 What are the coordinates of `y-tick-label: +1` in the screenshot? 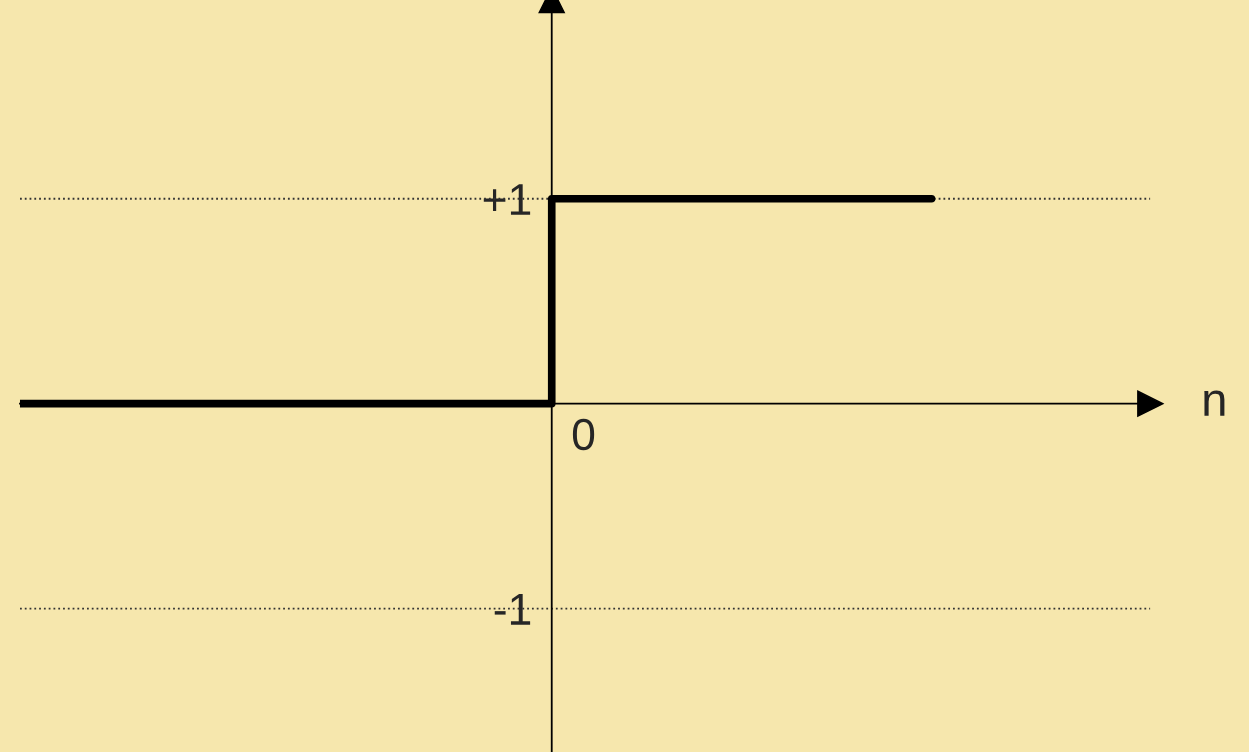 It's located at (507, 199).